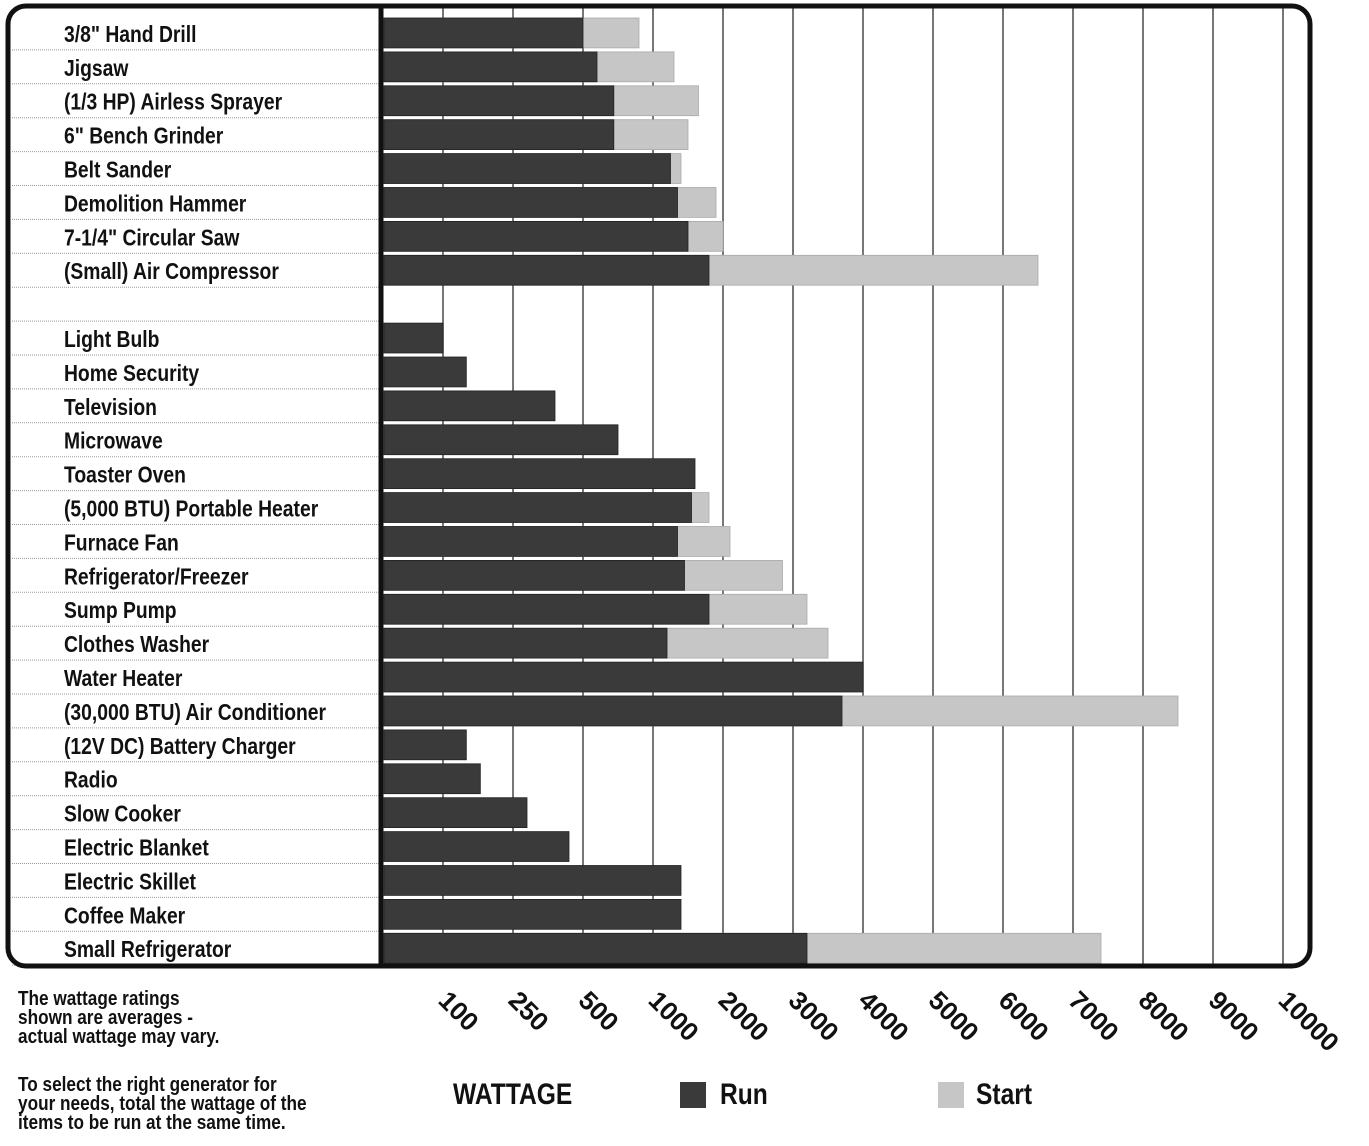 The height and width of the screenshot is (1146, 1369). I want to click on legend-start-label: Start, so click(1004, 1094).